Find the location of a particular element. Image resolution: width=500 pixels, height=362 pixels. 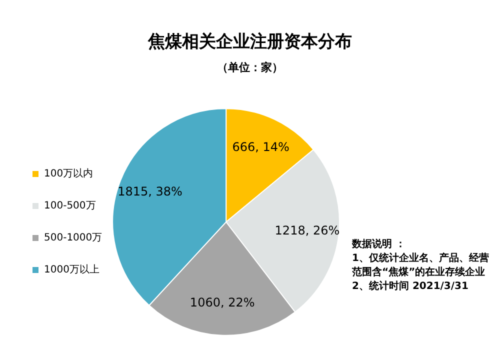

data-label: 1815, 38% is located at coordinates (150, 191).